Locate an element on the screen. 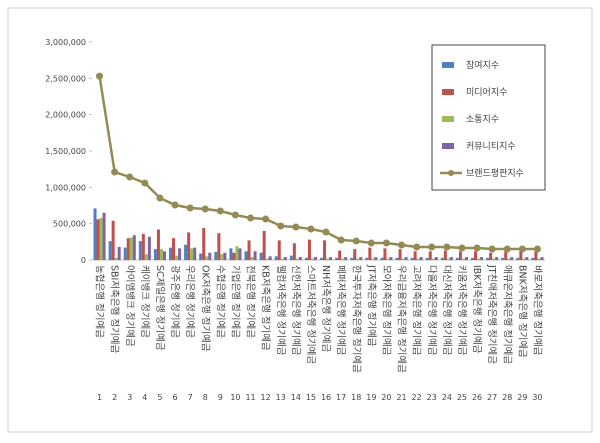  x-tick-label: 우리금융저축은행 정기예금 is located at coordinates (402, 319).